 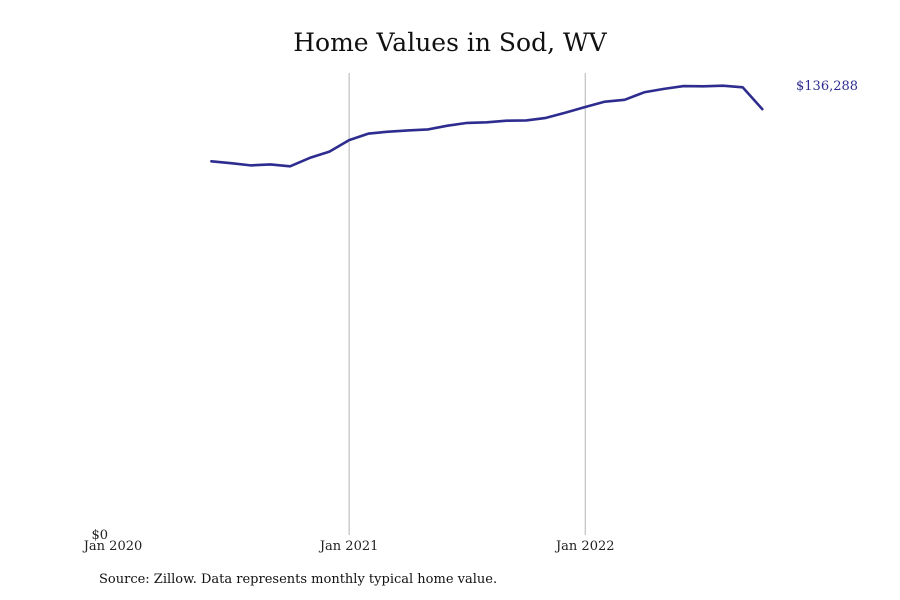 I want to click on end-value-label: $136,288, so click(x=827, y=86).